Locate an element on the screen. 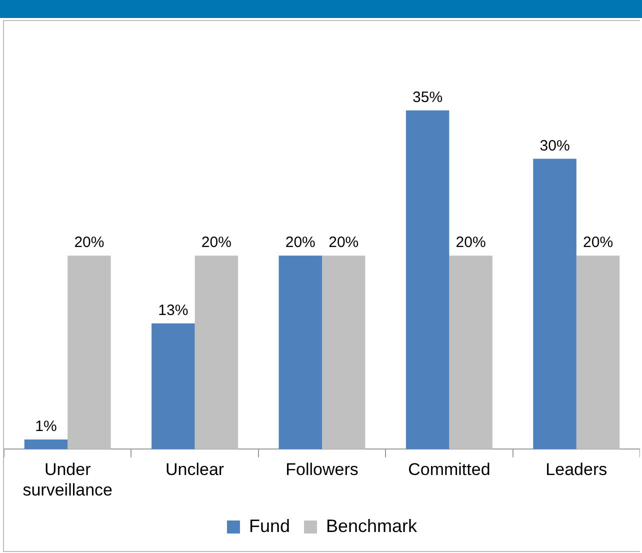 The width and height of the screenshot is (642, 553). data-label: 30% is located at coordinates (555, 145).